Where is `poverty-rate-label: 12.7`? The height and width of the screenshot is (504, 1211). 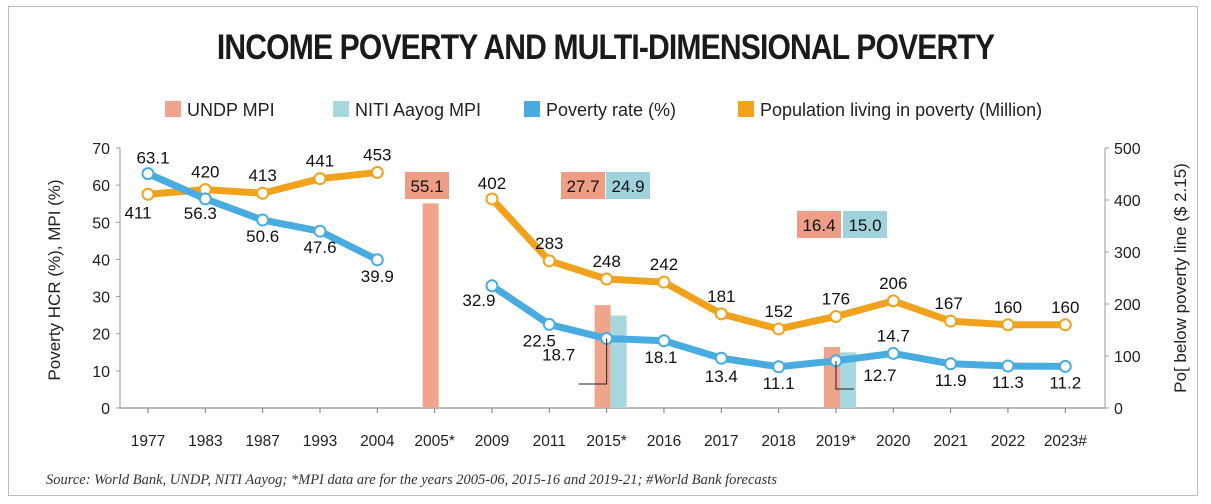 poverty-rate-label: 12.7 is located at coordinates (879, 375).